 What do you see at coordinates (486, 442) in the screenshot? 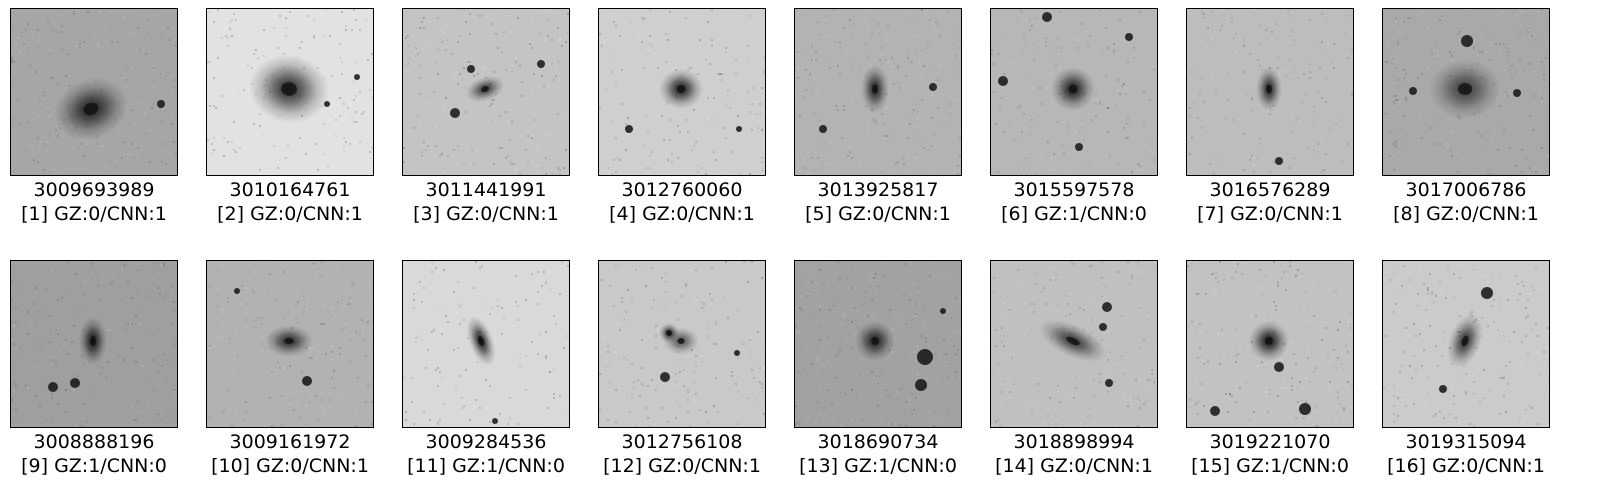
I see `object-id: 3009284536` at bounding box center [486, 442].